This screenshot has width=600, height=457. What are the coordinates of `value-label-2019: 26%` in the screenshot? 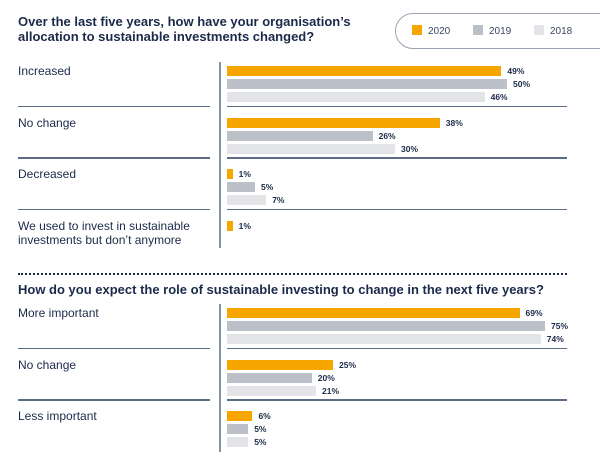 It's located at (387, 135).